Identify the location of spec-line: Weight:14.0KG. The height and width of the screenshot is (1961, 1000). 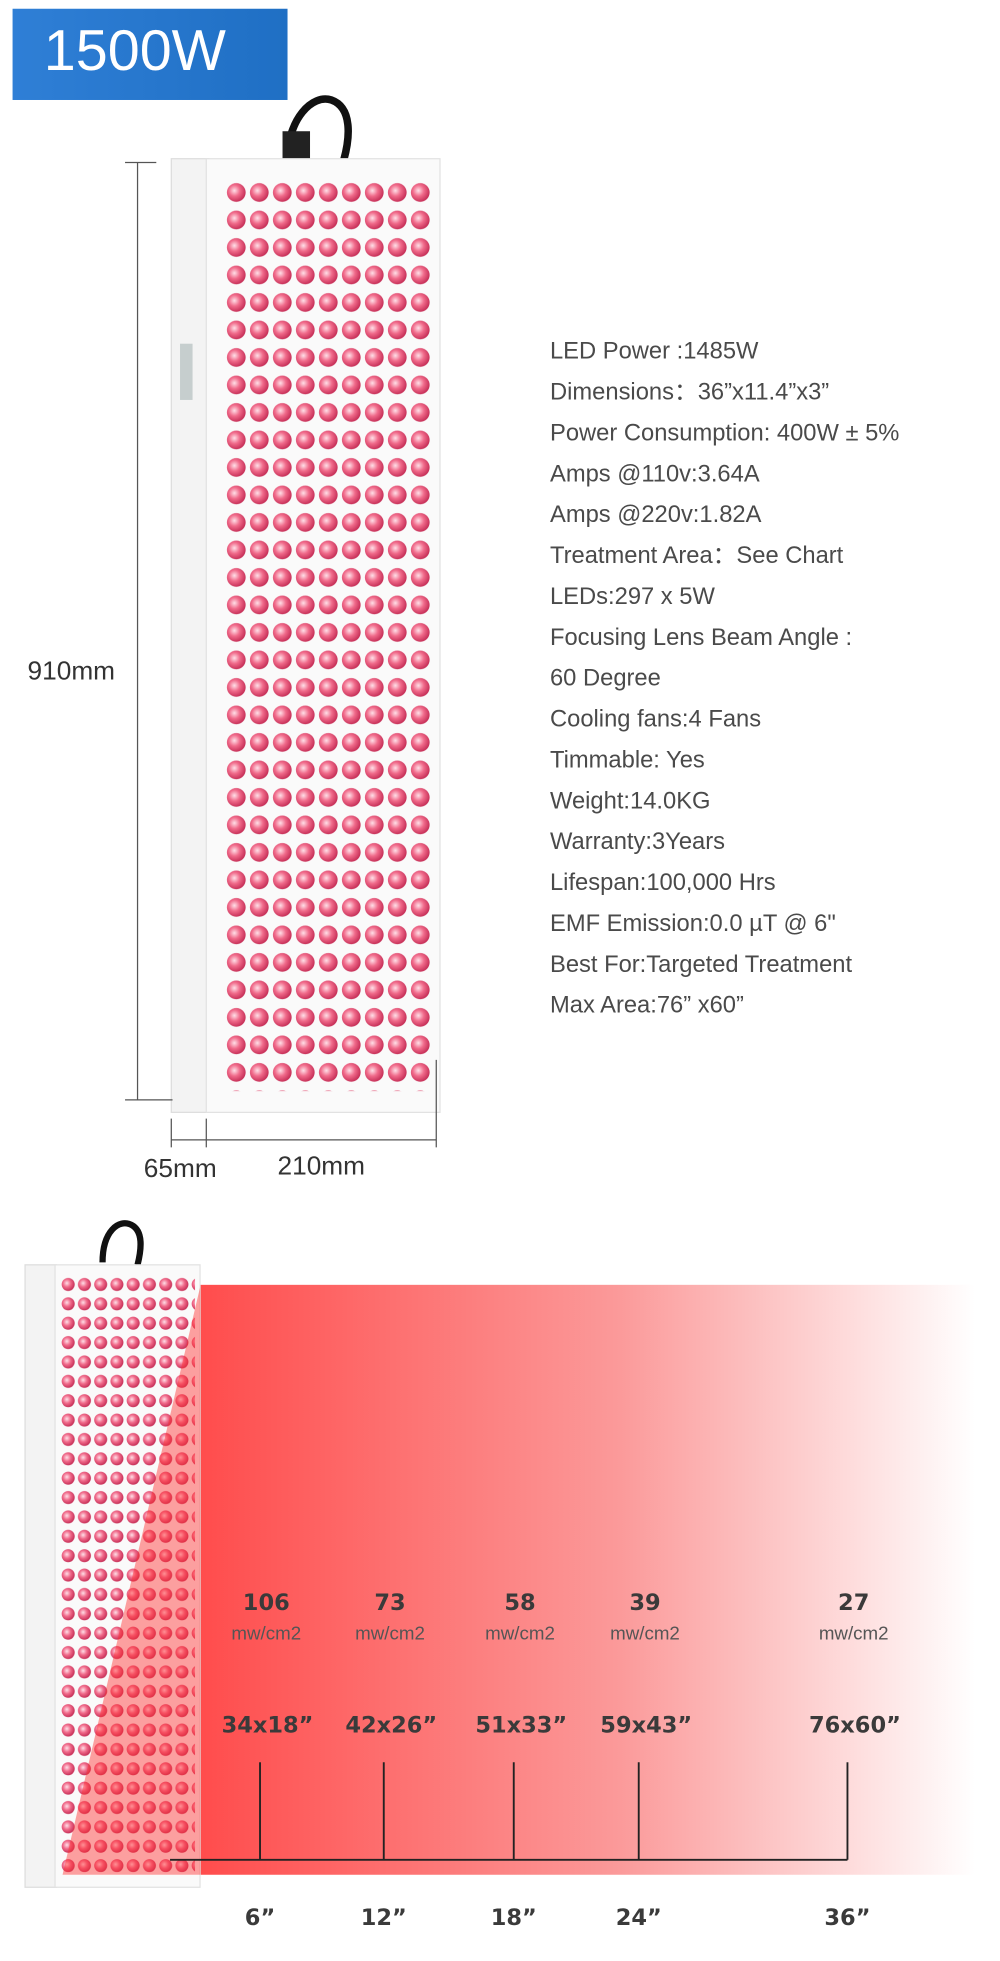
(630, 801).